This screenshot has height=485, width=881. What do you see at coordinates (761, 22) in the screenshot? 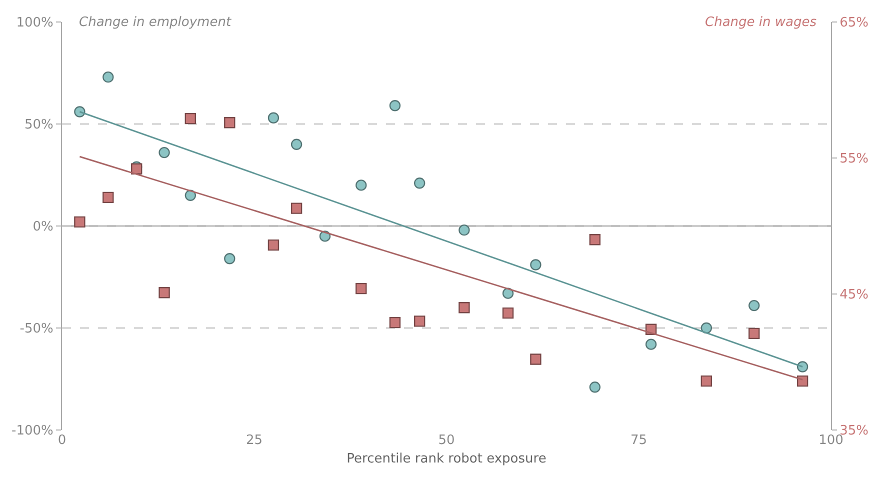
I see `y2-axis-title: Change in wages` at bounding box center [761, 22].